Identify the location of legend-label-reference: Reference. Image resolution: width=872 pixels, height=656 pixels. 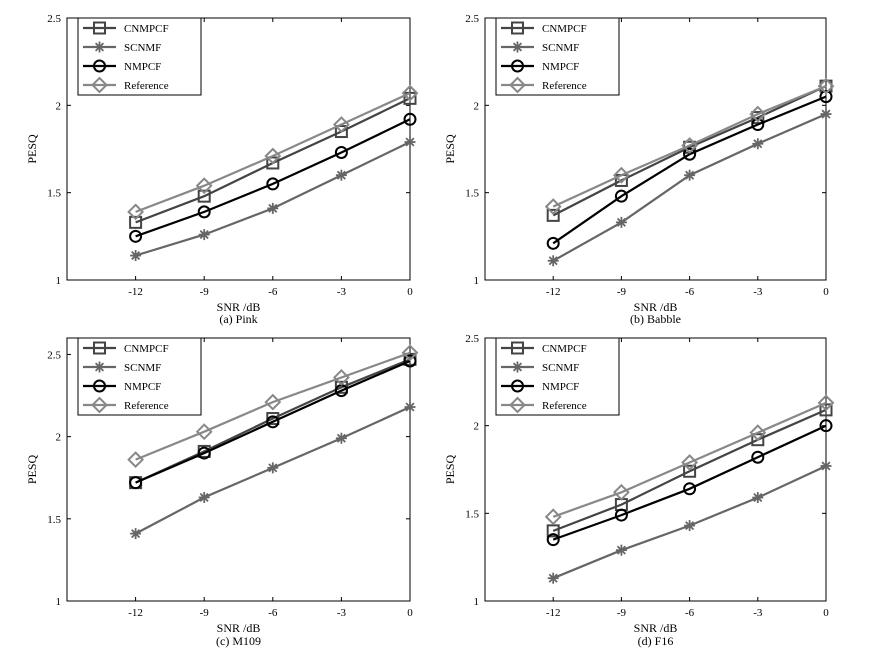
(564, 406).